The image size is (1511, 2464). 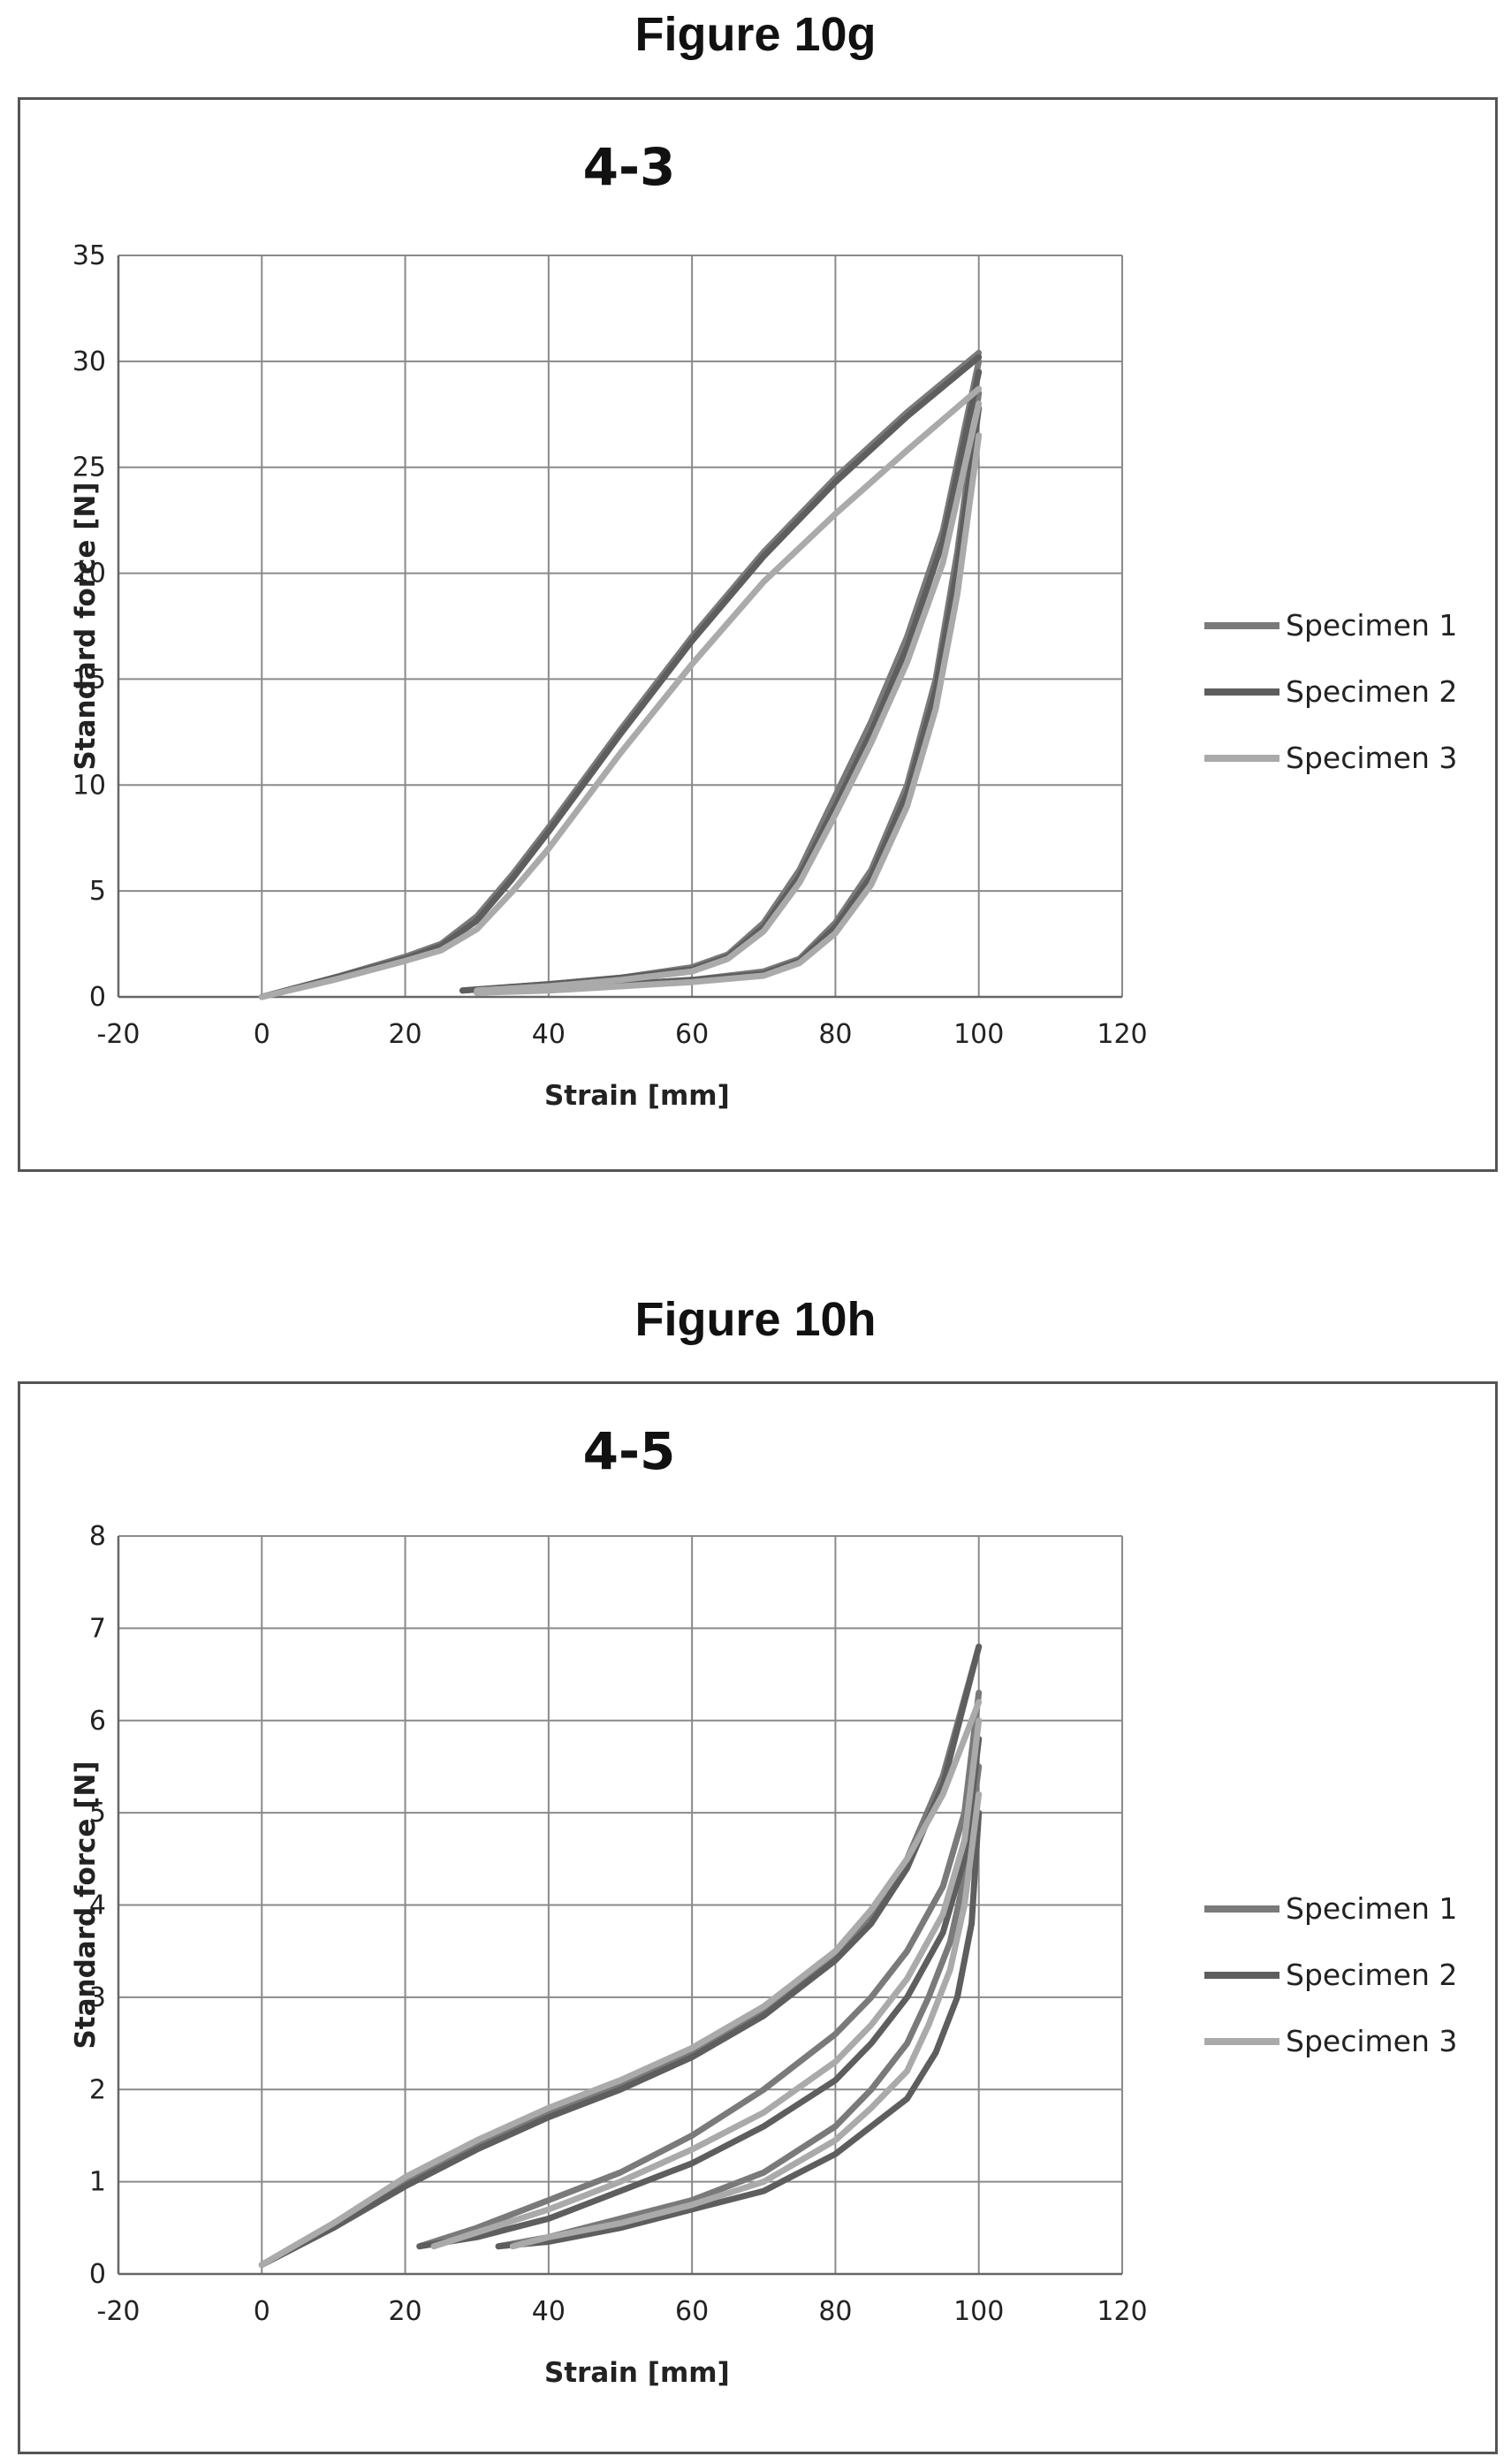 I want to click on y-tick-label: 1, so click(x=98, y=2183).